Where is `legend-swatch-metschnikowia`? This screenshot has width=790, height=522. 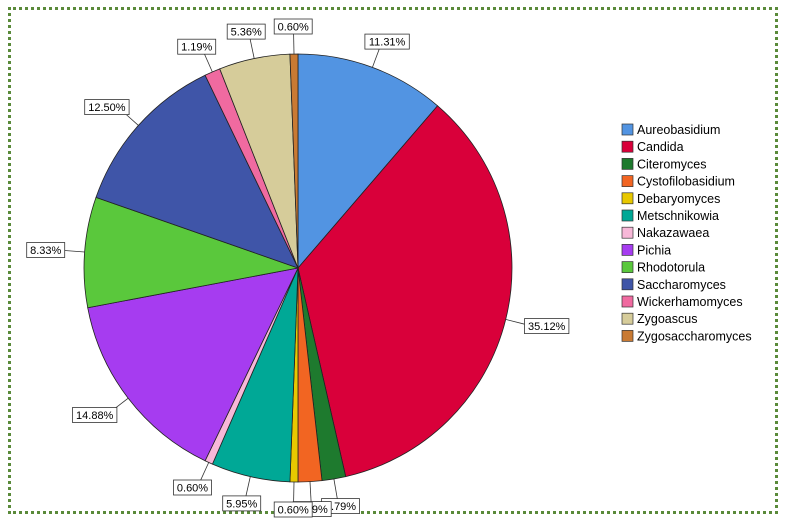 legend-swatch-metschnikowia is located at coordinates (627, 215).